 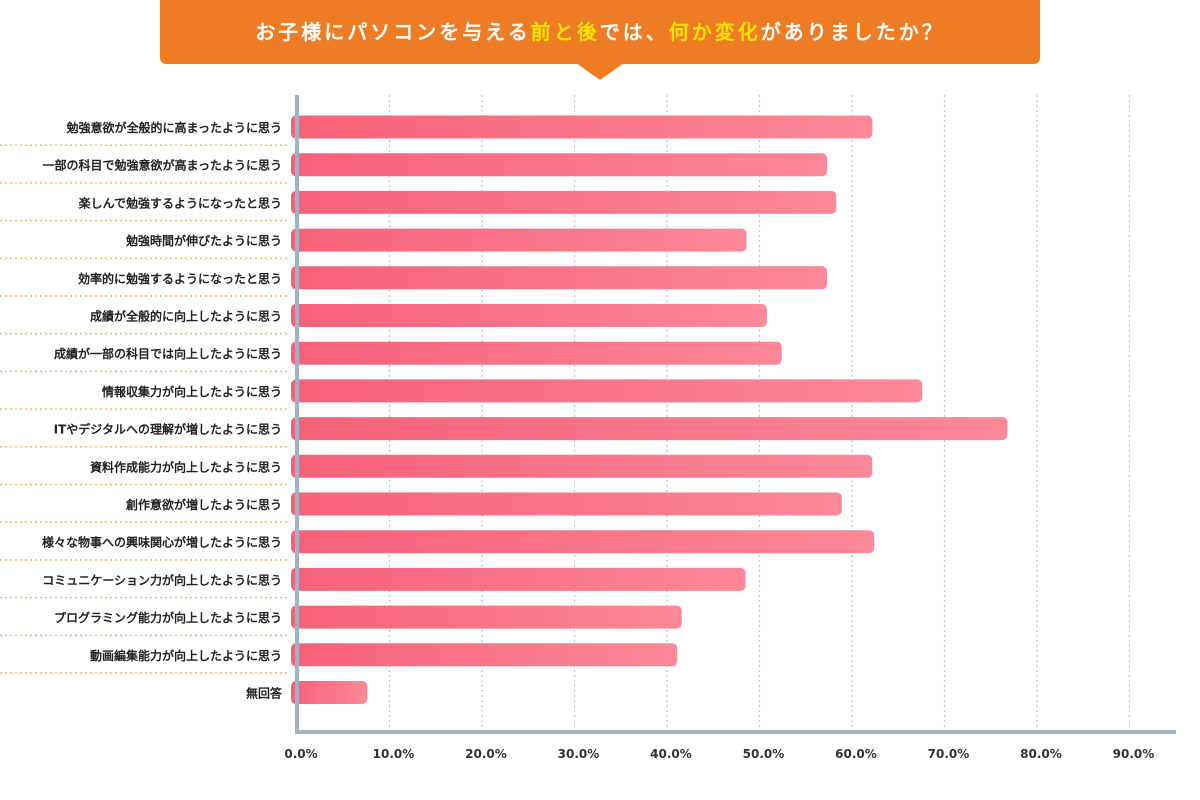 I want to click on tick-label: 20.0%, so click(x=486, y=754).